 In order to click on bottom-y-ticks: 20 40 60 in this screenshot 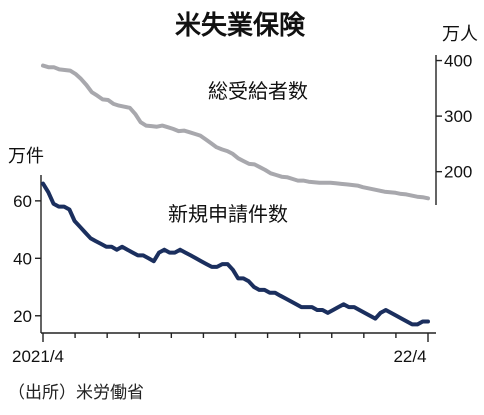, I will do `click(27, 259)`.